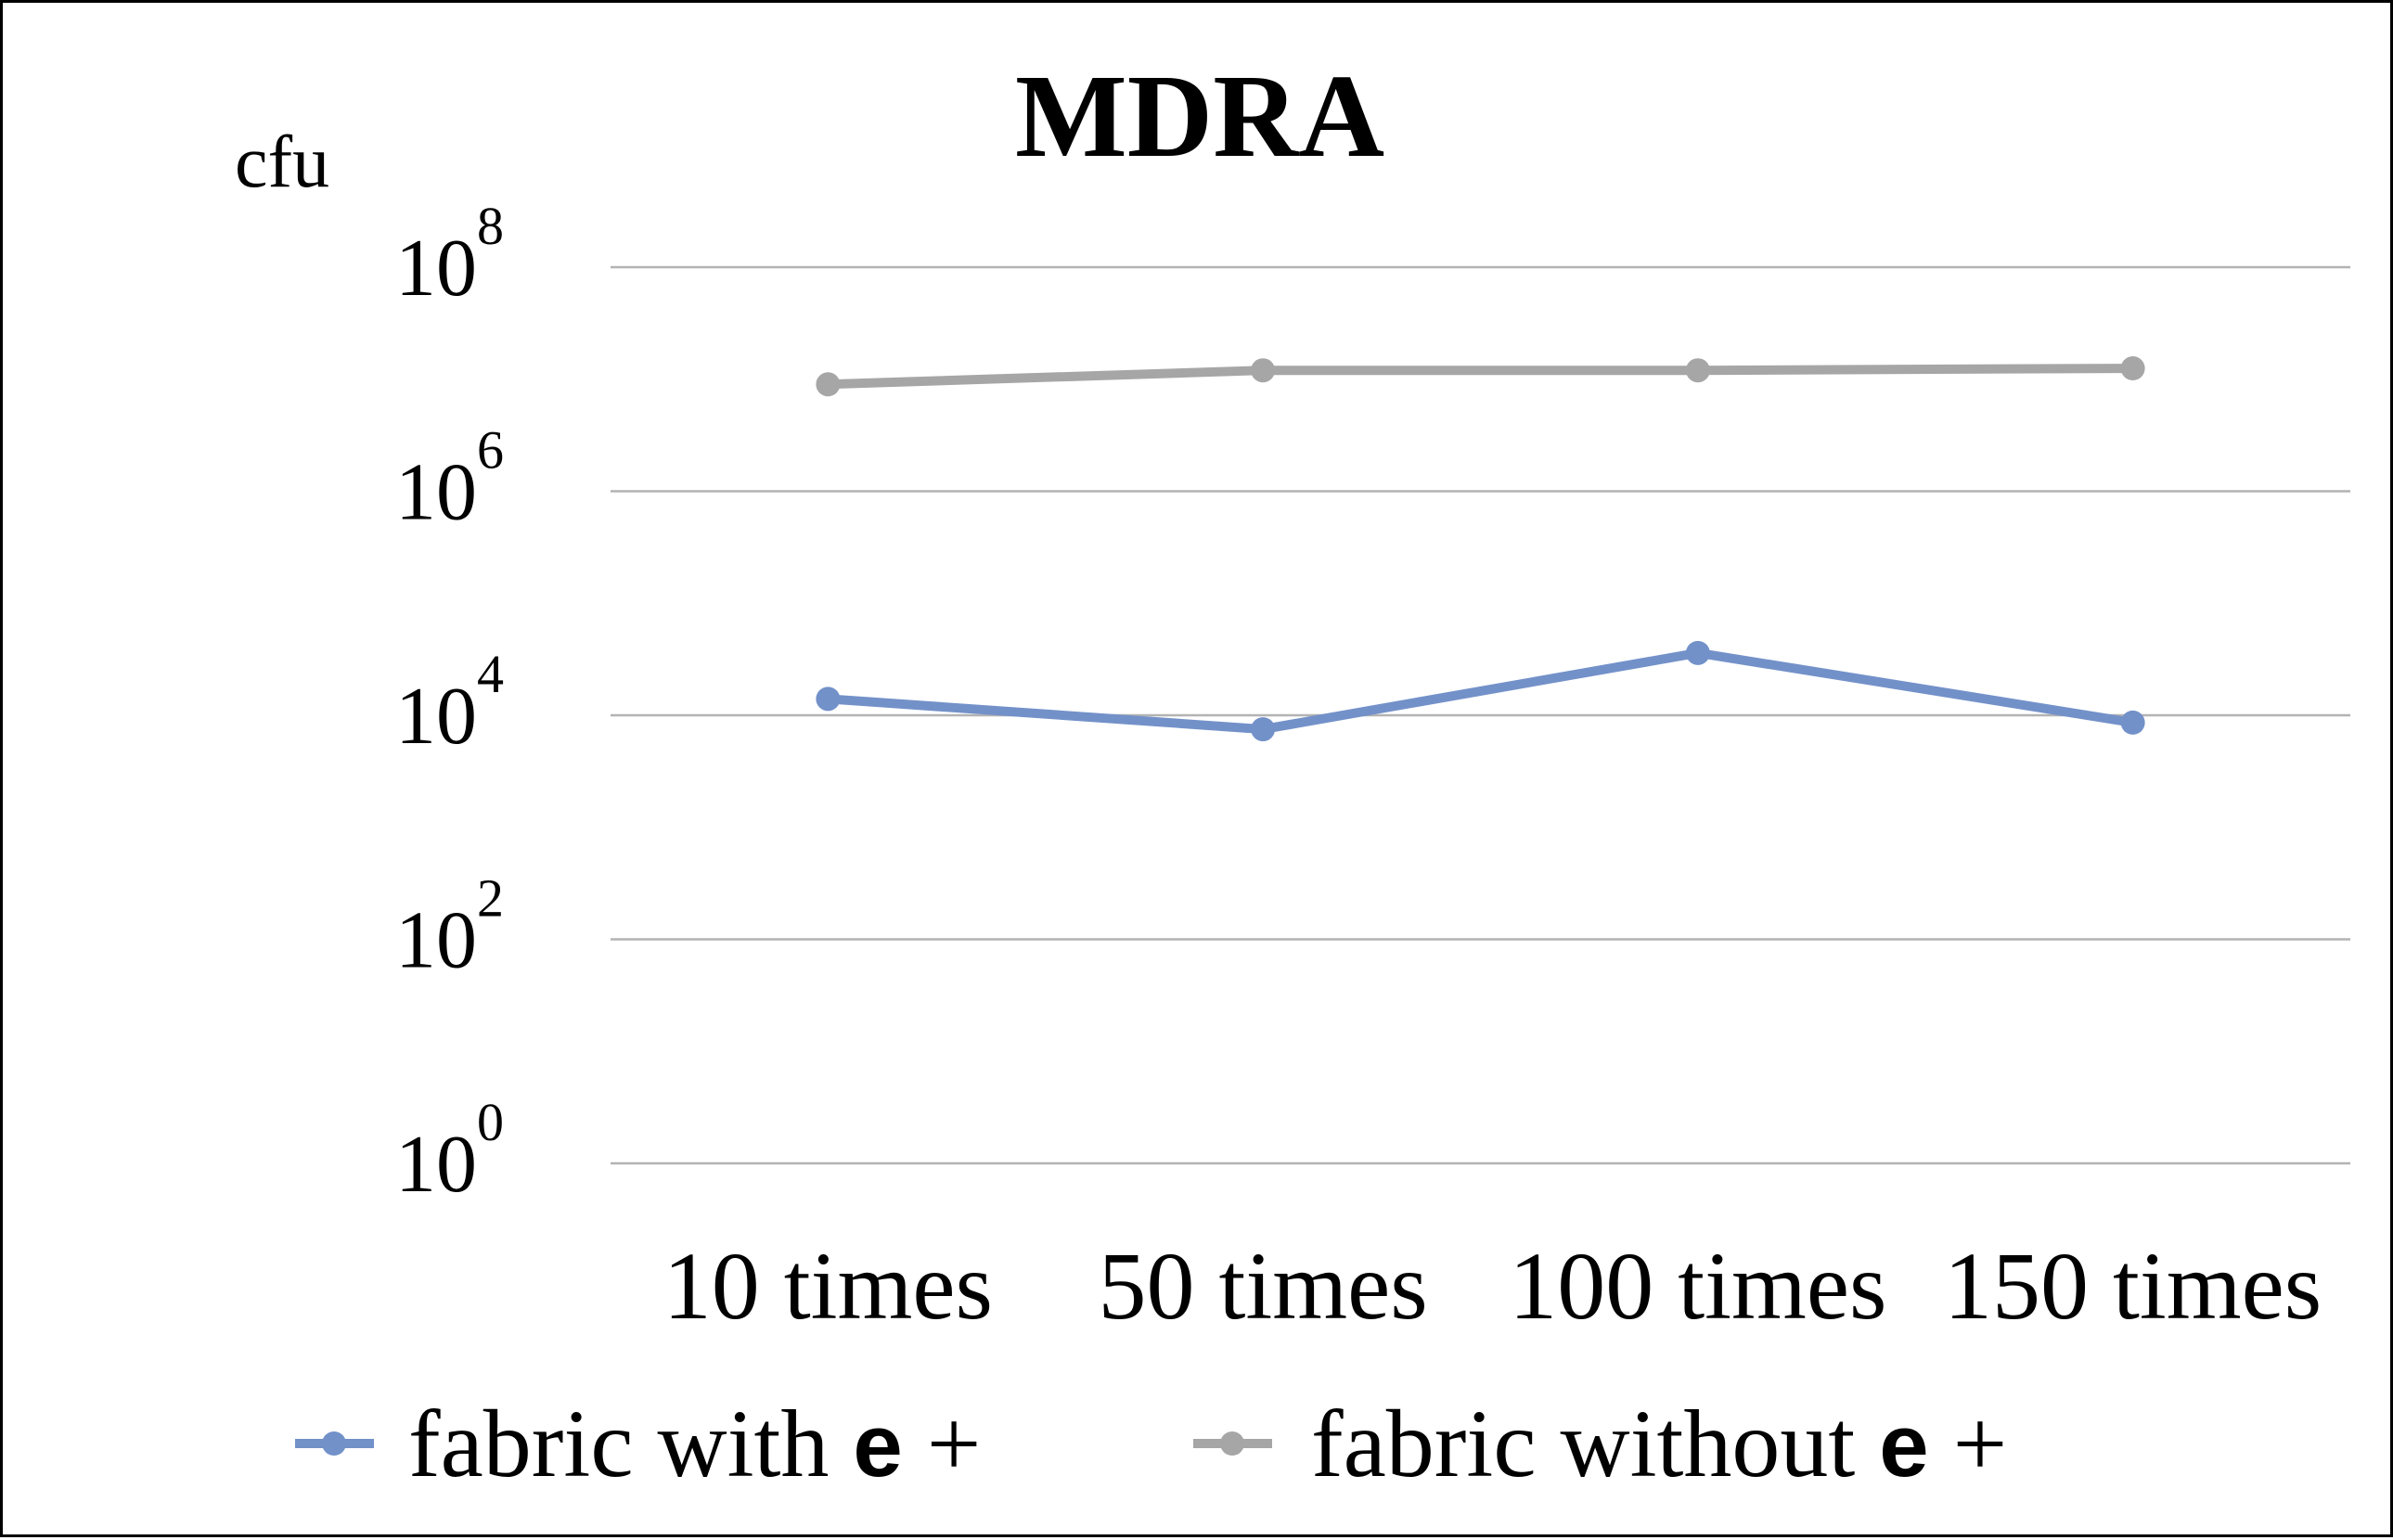 This screenshot has width=2393, height=1540. Describe the element at coordinates (2133, 1286) in the screenshot. I see `x-tick-label: 150 times` at that location.